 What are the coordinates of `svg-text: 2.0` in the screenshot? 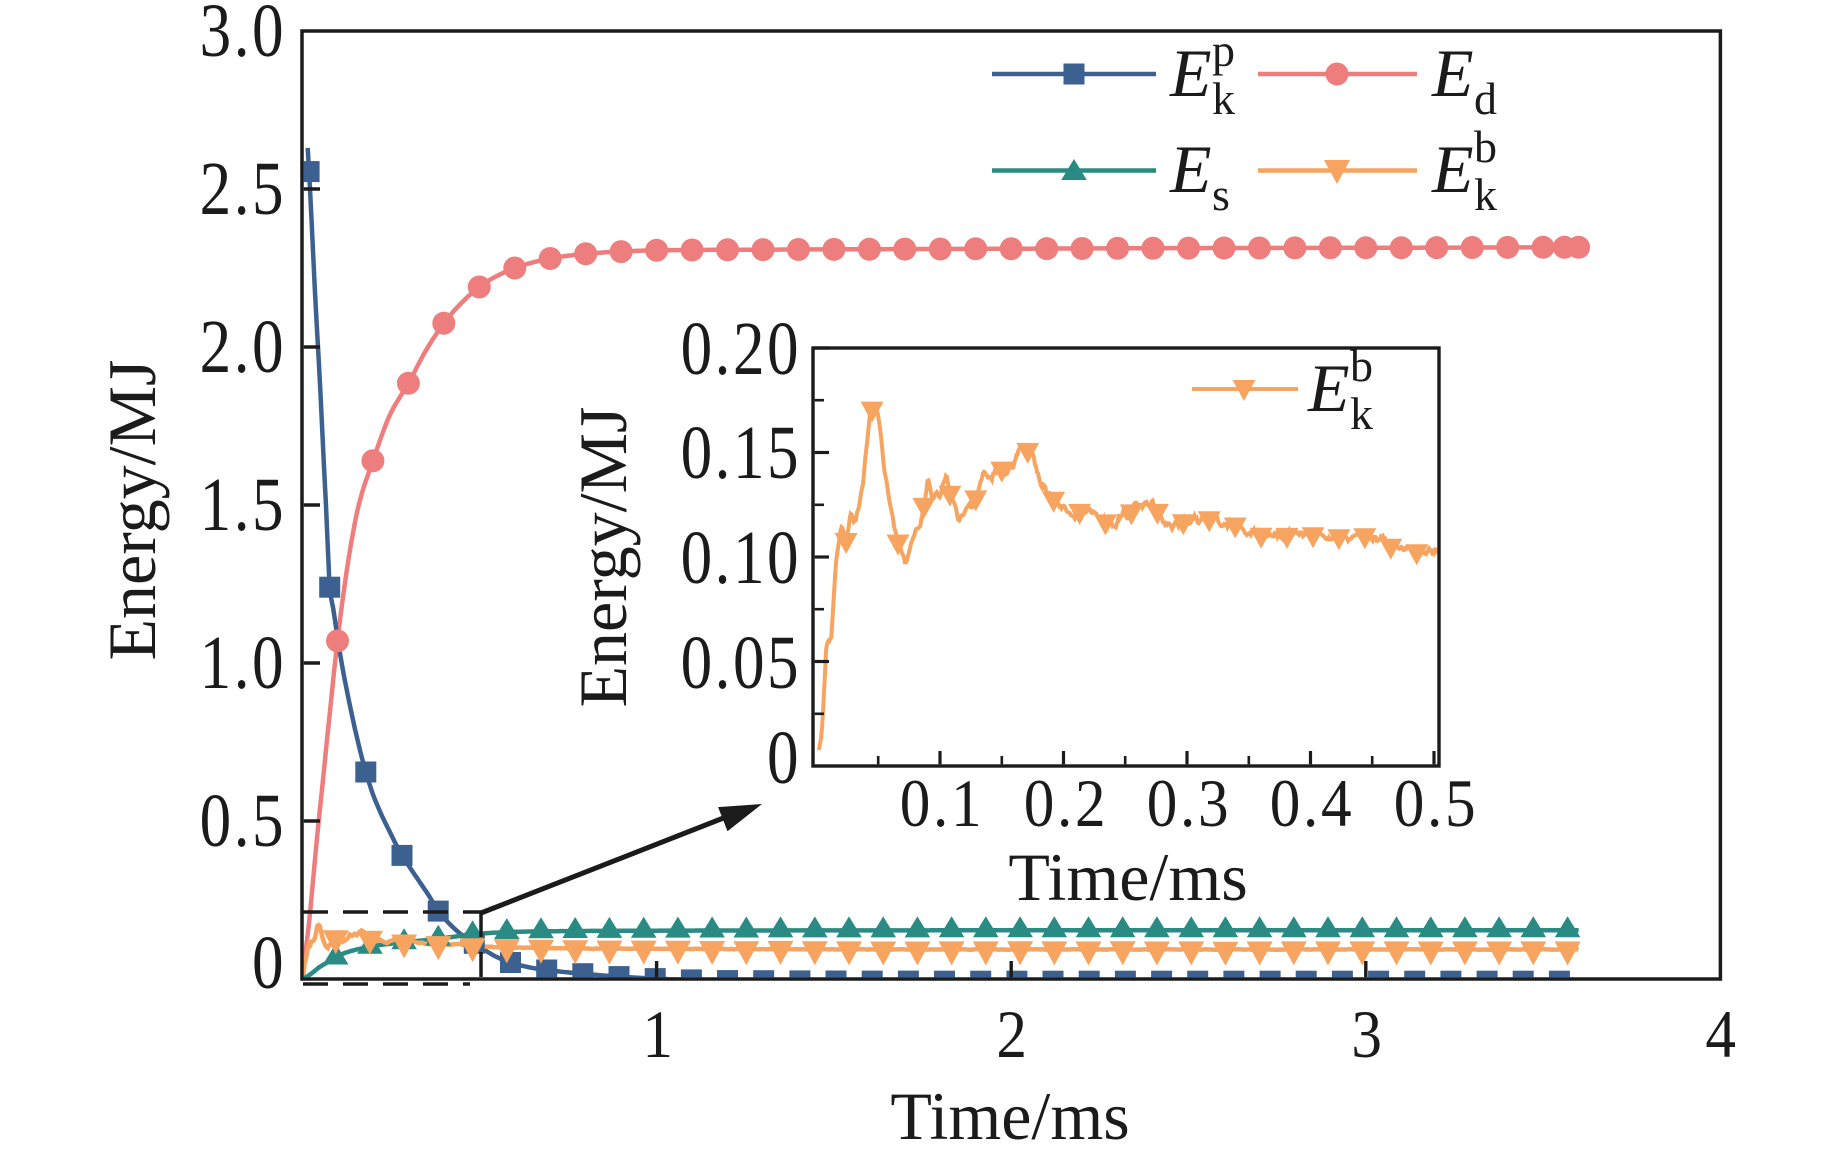 It's located at (243, 348).